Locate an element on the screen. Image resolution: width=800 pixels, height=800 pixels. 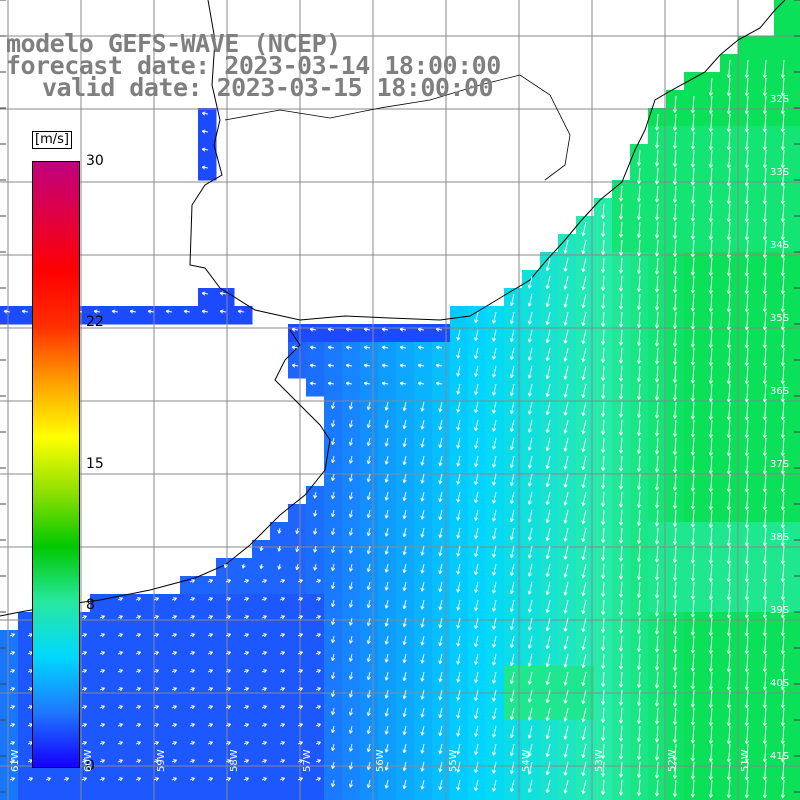
valid-date: valid date: 2023-03-15 18:00:00 is located at coordinates (268, 87).